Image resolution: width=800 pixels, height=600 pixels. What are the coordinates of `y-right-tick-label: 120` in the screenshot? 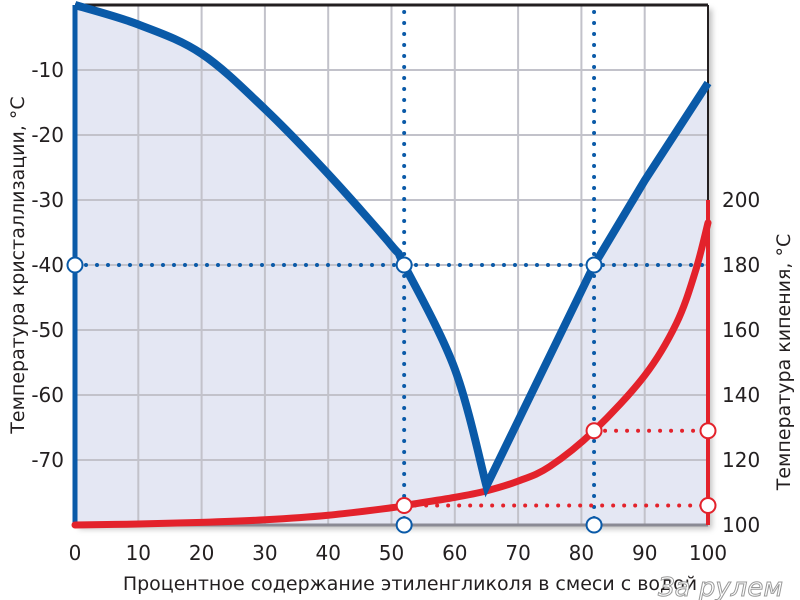 It's located at (741, 460).